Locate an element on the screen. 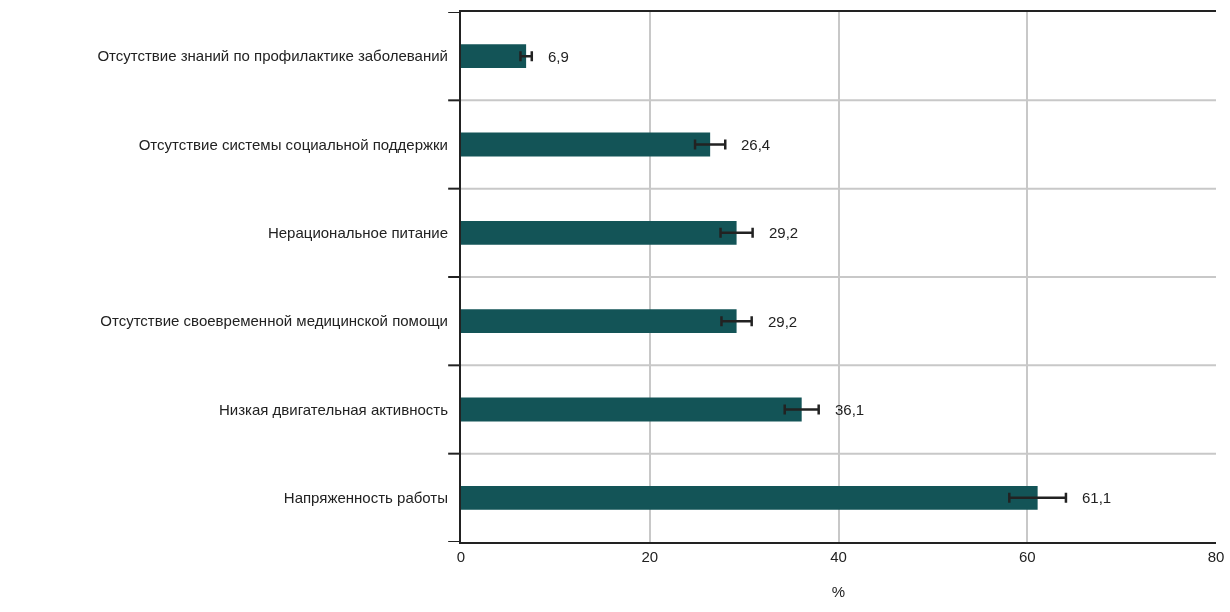 The image size is (1230, 612). x-tick-label: 0 is located at coordinates (461, 556).